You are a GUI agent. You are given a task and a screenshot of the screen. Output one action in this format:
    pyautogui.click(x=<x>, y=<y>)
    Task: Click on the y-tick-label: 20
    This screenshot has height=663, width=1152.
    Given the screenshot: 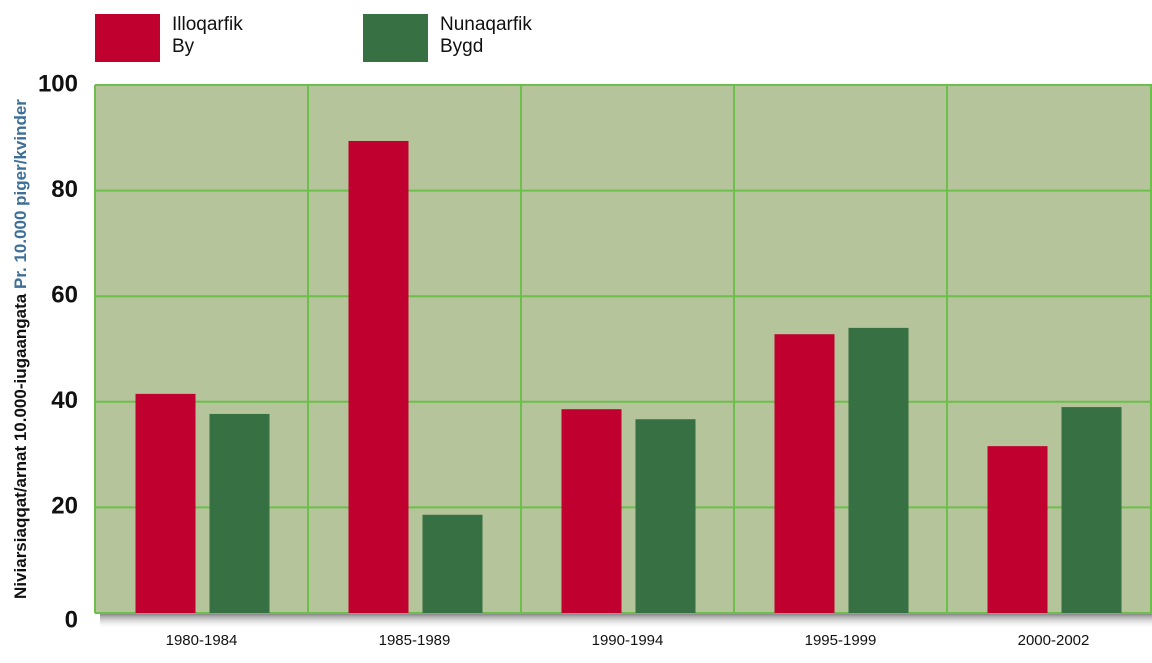 What is the action you would take?
    pyautogui.click(x=64, y=506)
    